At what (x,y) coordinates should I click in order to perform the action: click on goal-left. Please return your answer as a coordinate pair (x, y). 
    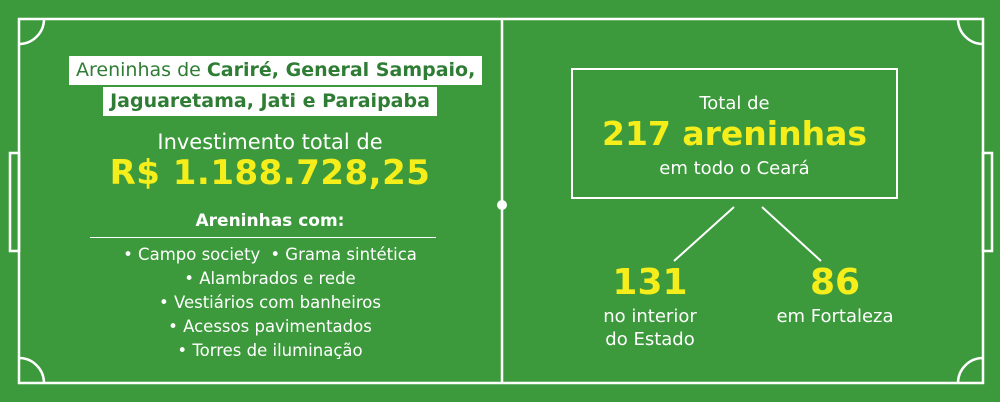
    Looking at the image, I should click on (14, 202).